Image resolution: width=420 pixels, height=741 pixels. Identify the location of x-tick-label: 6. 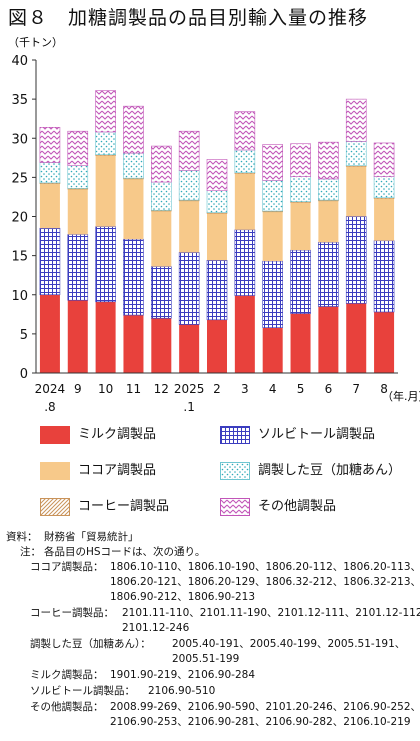
(329, 389).